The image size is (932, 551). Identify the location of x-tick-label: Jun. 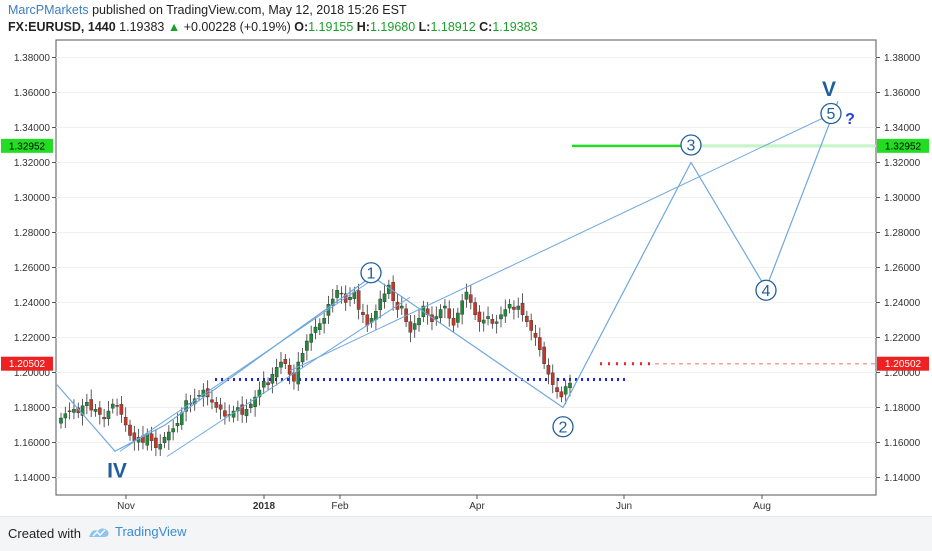
(624, 506).